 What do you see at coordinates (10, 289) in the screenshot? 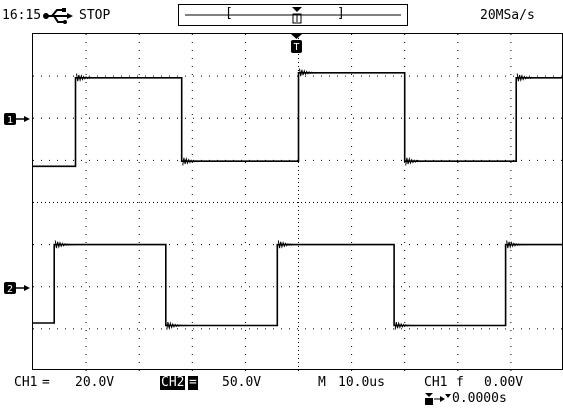
I see `svg-text: 2` at bounding box center [10, 289].